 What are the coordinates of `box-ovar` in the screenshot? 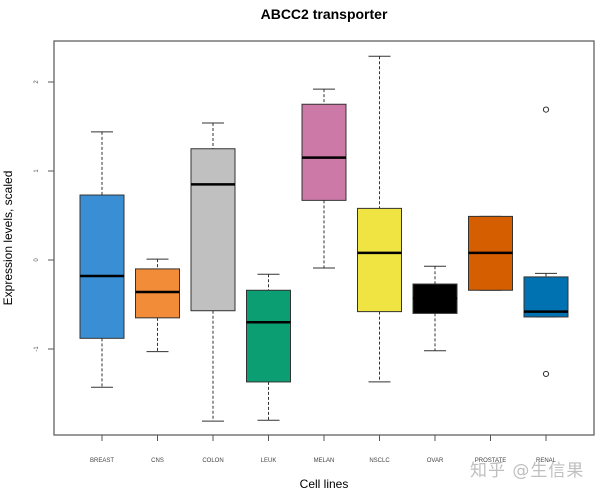 It's located at (435, 308).